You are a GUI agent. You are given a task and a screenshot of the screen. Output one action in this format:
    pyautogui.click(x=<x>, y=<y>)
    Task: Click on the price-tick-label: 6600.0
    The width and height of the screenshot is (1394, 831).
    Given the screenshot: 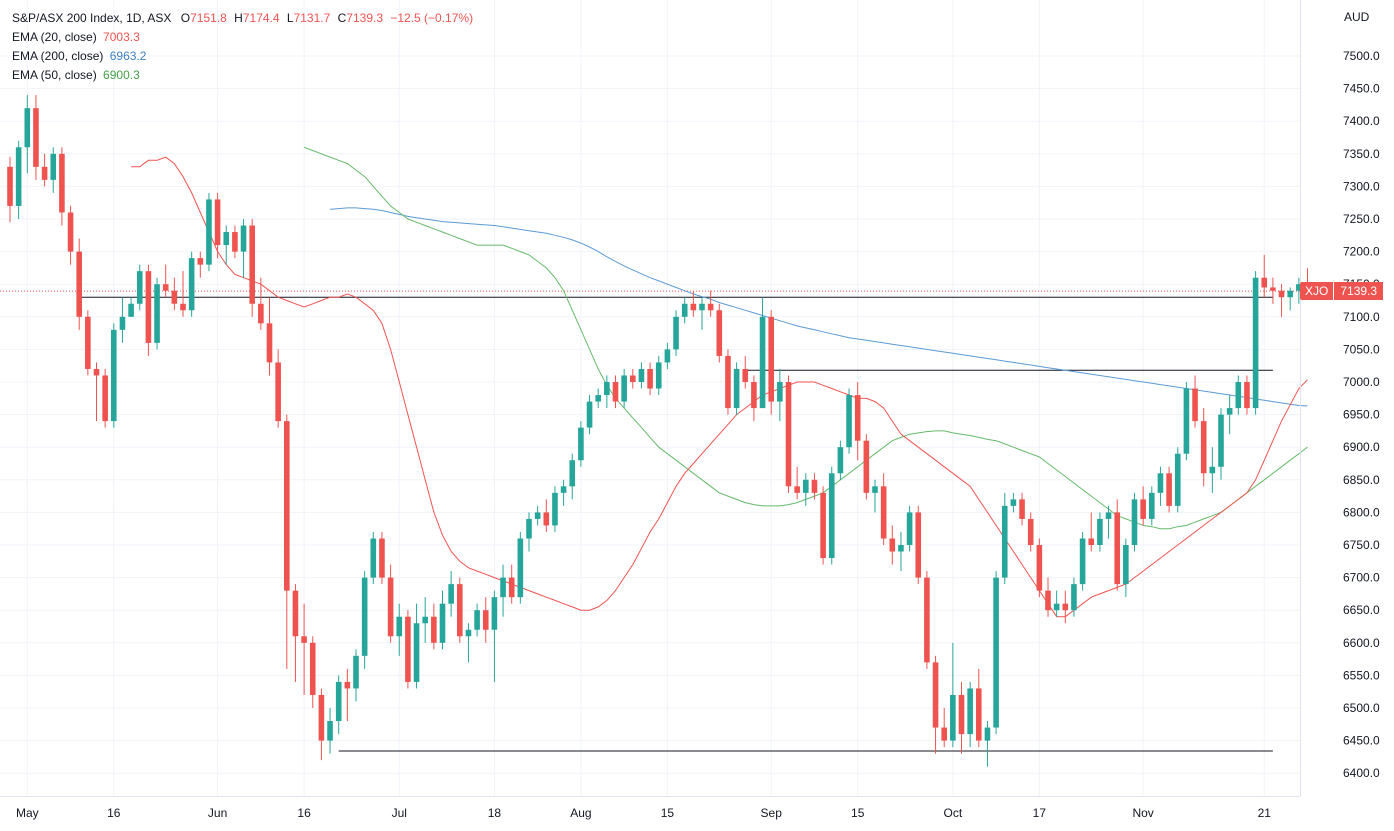 What is the action you would take?
    pyautogui.click(x=1361, y=643)
    